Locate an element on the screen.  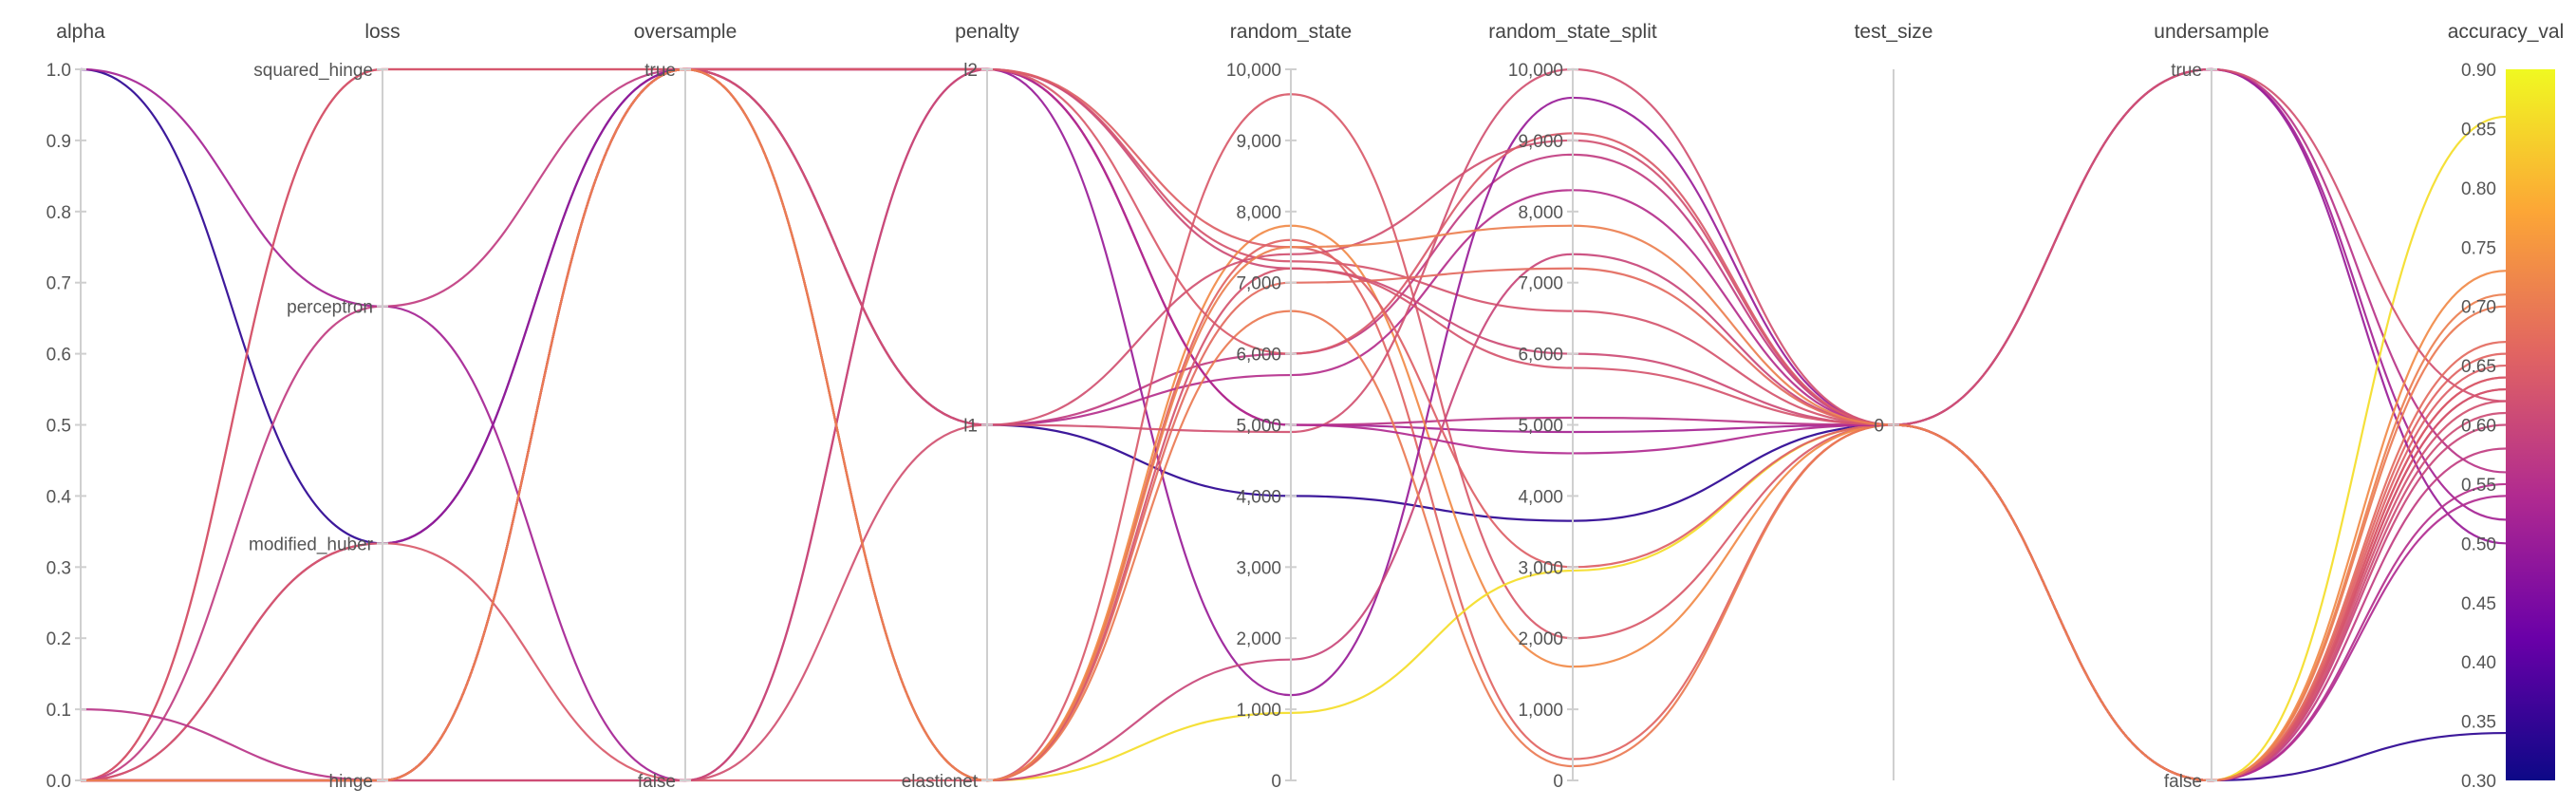
tick-label-accuracy_val: 0.40 is located at coordinates (2478, 663).